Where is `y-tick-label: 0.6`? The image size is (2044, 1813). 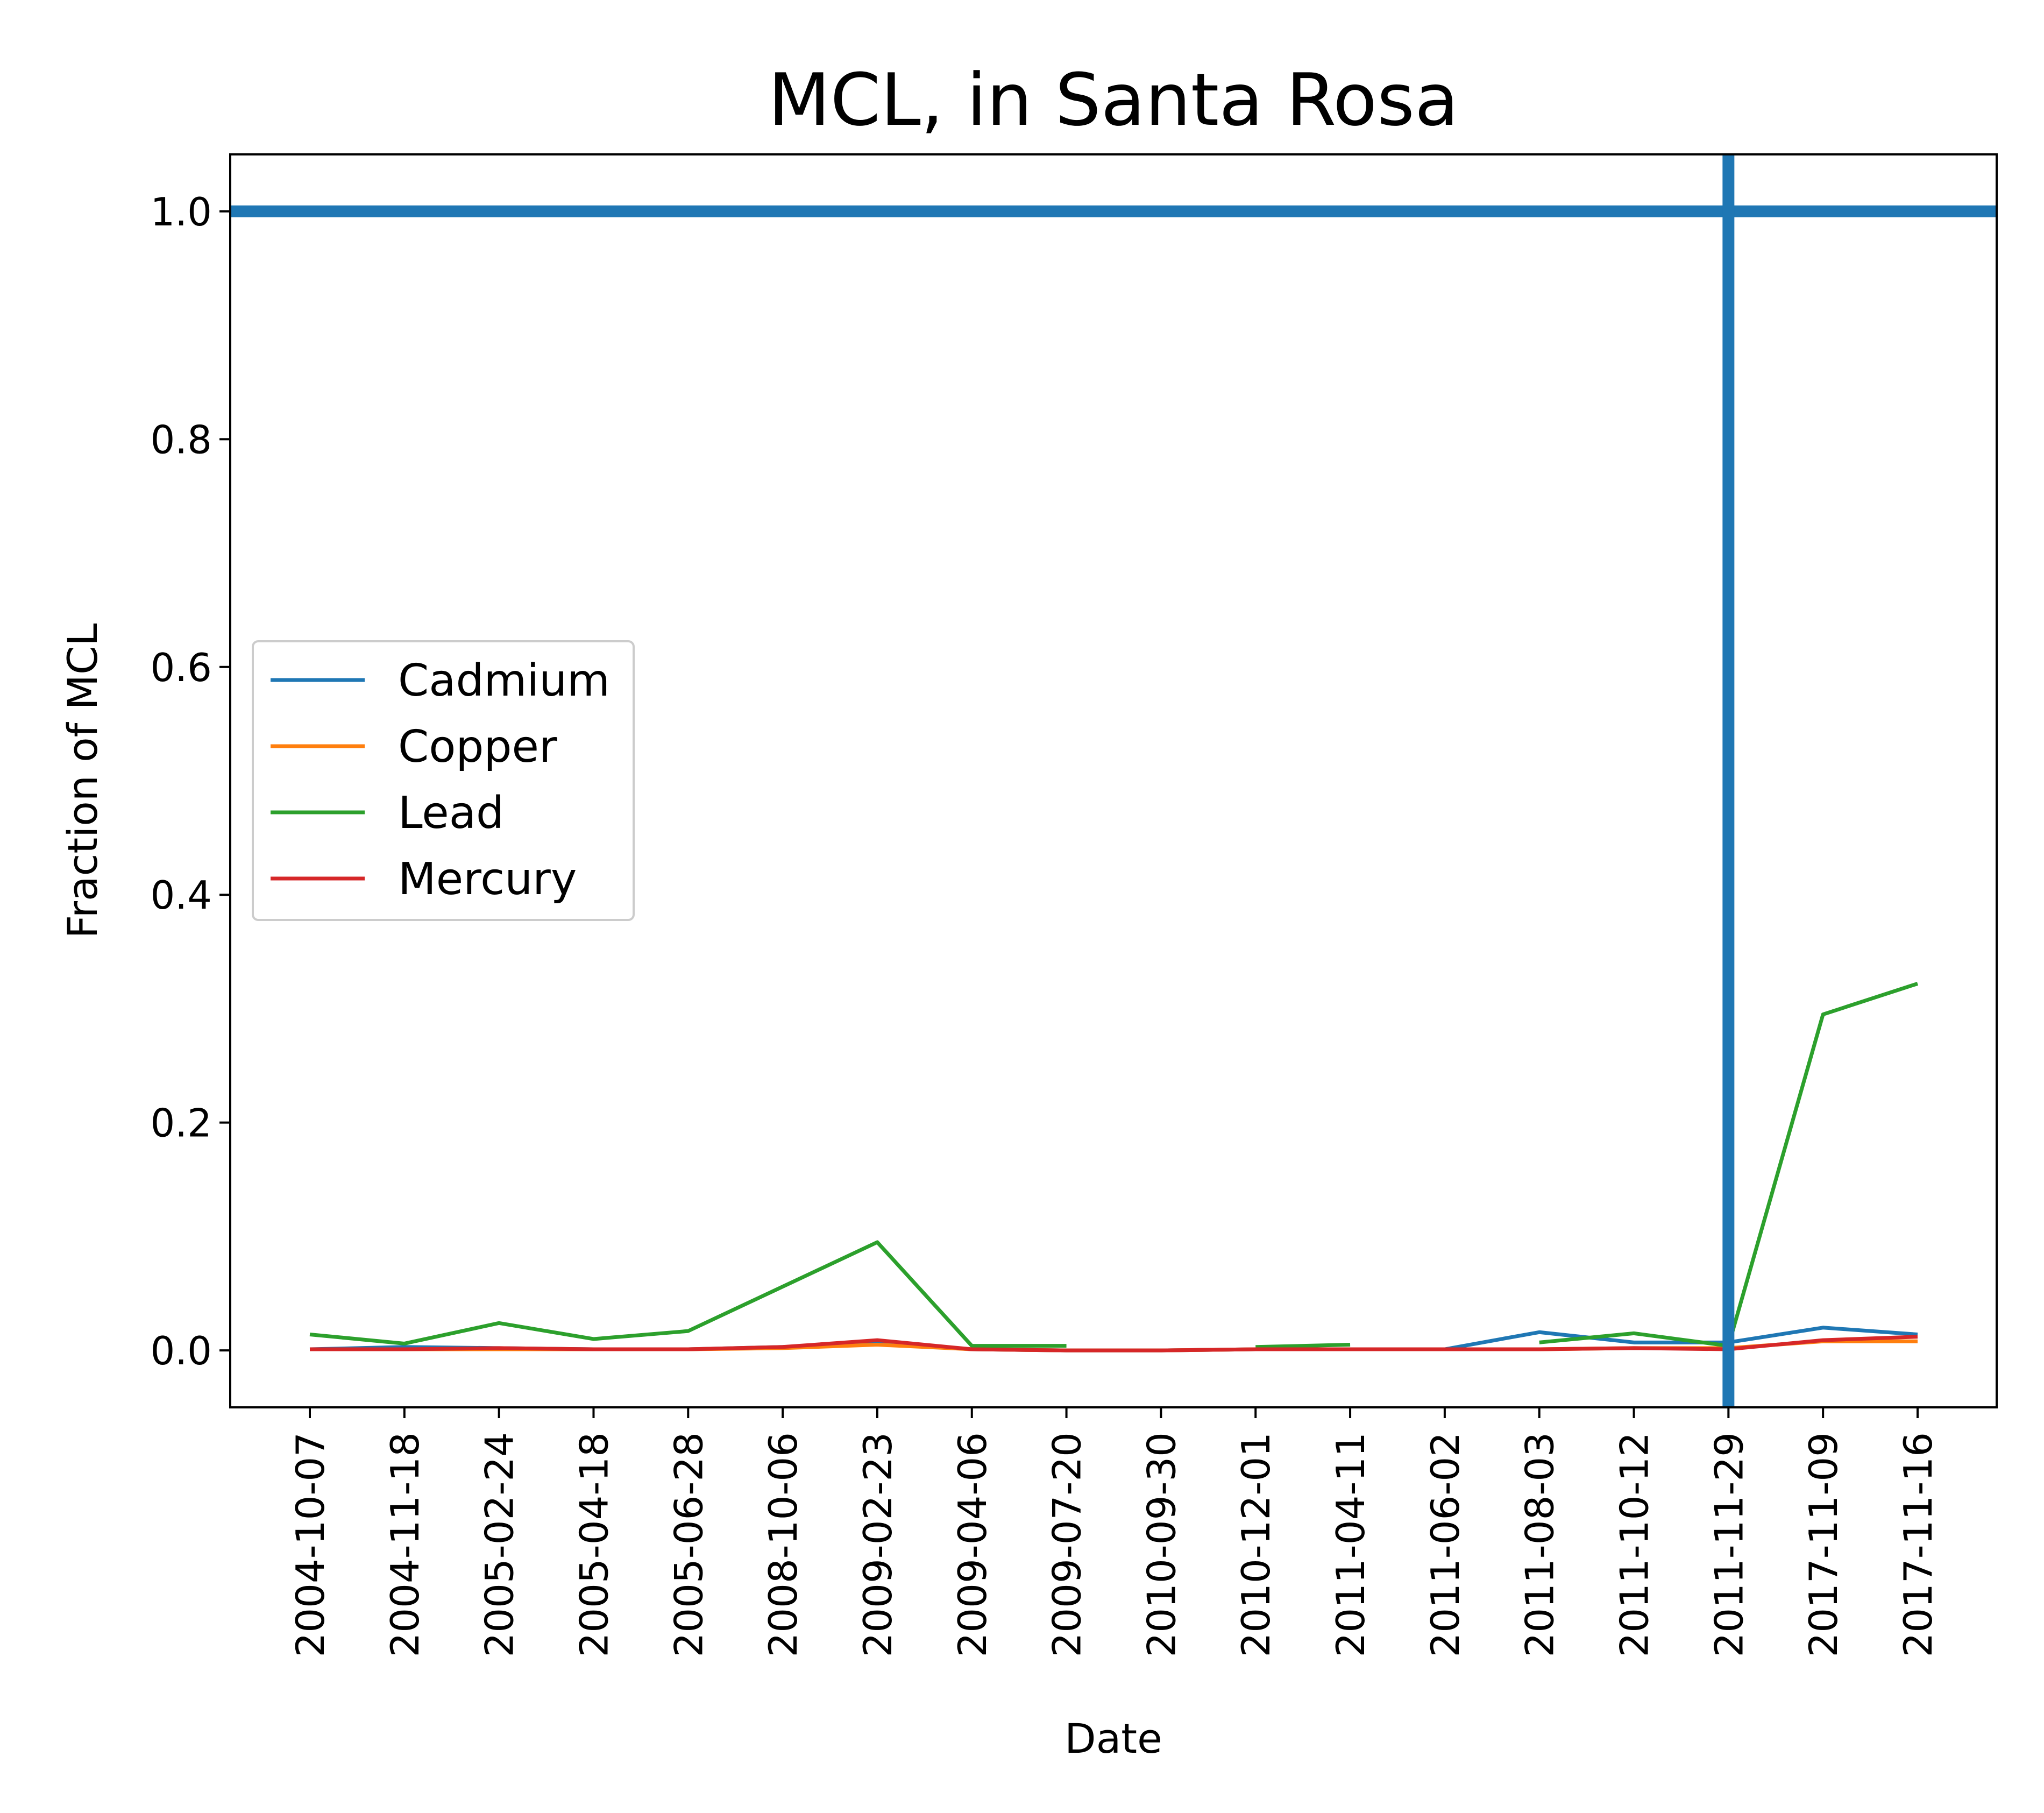
y-tick-label: 0.6 is located at coordinates (181, 667).